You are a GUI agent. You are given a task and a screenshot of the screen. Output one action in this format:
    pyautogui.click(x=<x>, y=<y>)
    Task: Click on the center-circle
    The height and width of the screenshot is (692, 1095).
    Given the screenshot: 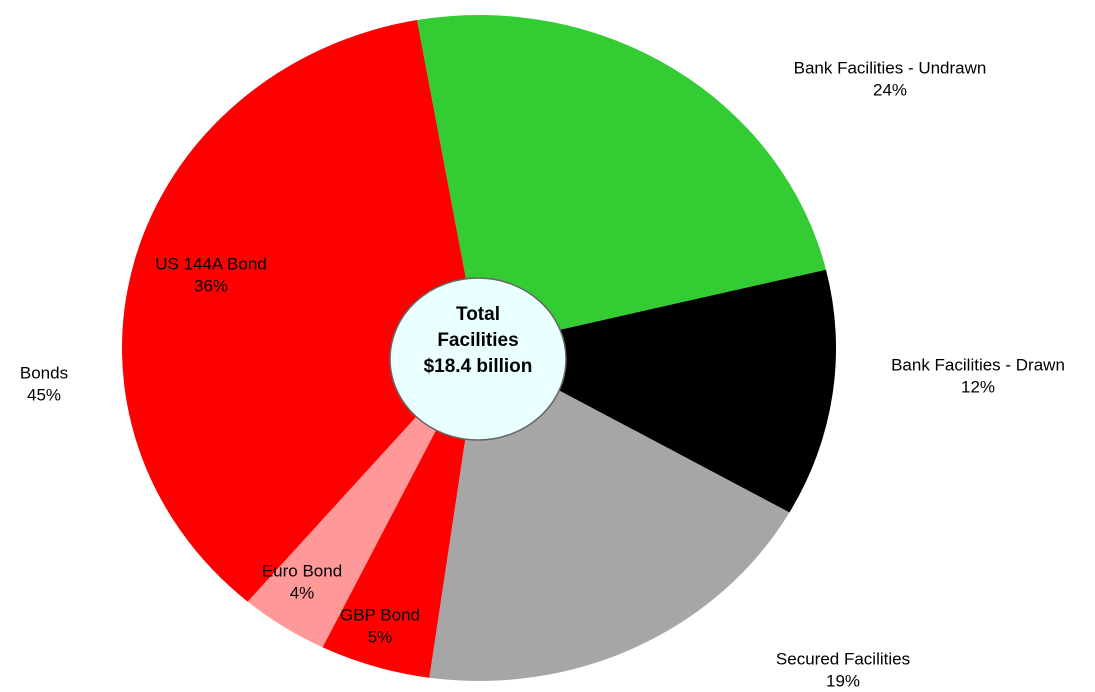 What is the action you would take?
    pyautogui.click(x=478, y=359)
    